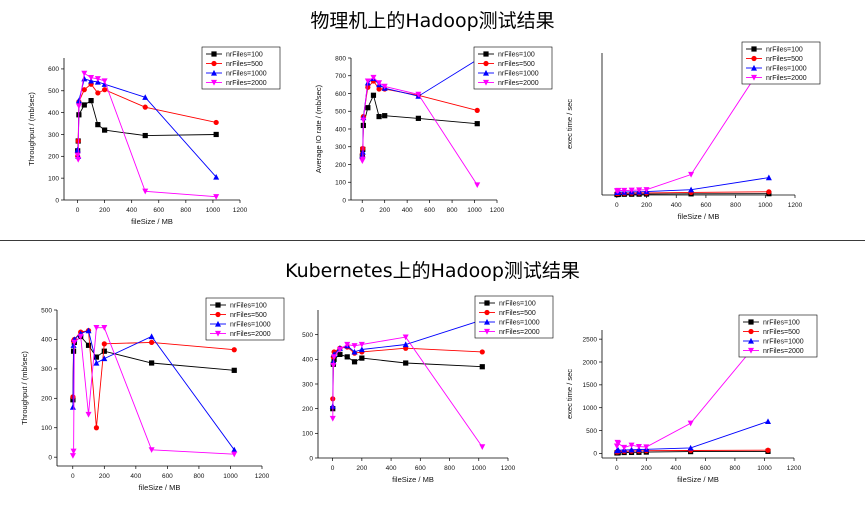  Describe the element at coordinates (590, 362) in the screenshot. I see `y-tick-label: 2000` at that location.